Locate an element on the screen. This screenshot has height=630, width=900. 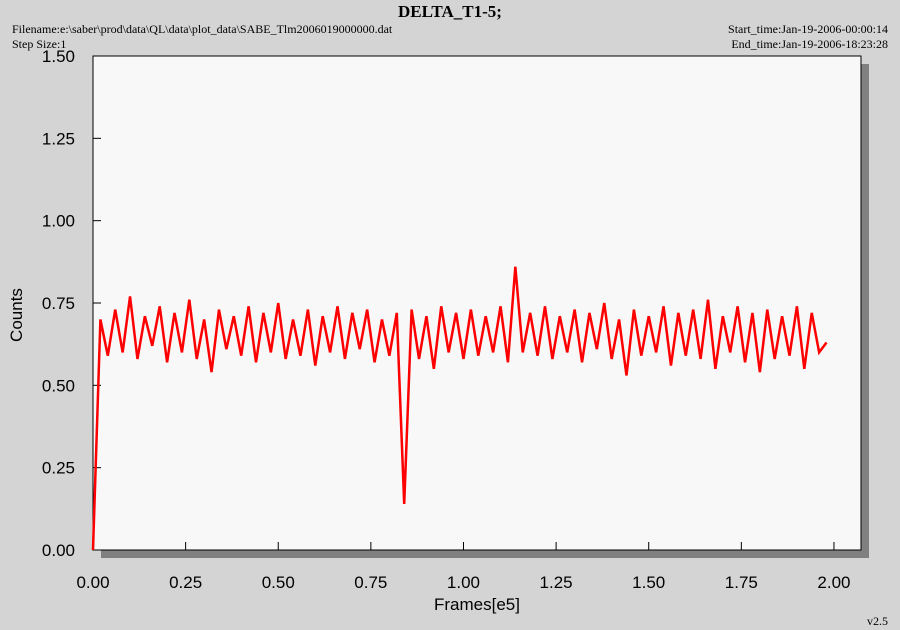
chart-title: DELTA_T1-5; is located at coordinates (450, 11).